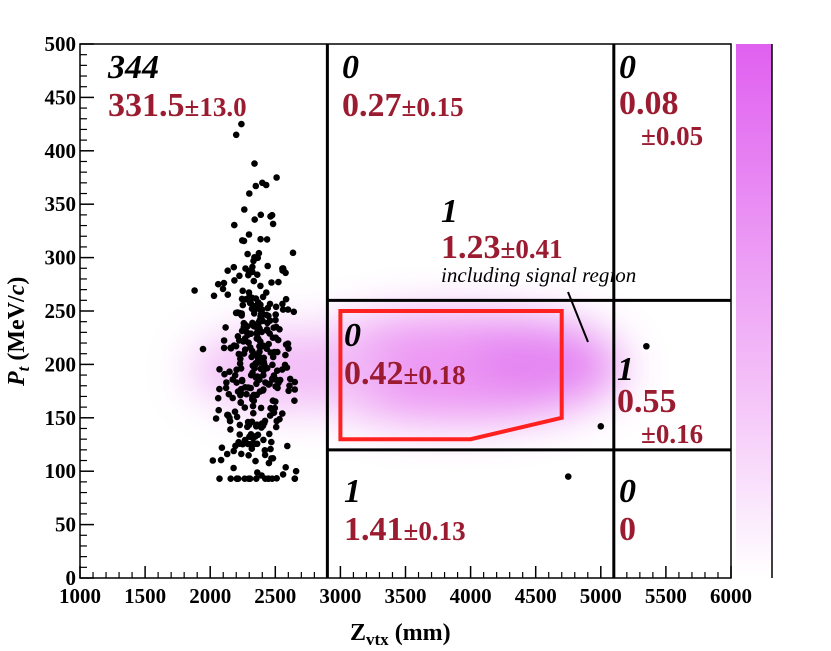 The image size is (831, 651). Describe the element at coordinates (646, 346) in the screenshot. I see `data-point-outlier` at that location.